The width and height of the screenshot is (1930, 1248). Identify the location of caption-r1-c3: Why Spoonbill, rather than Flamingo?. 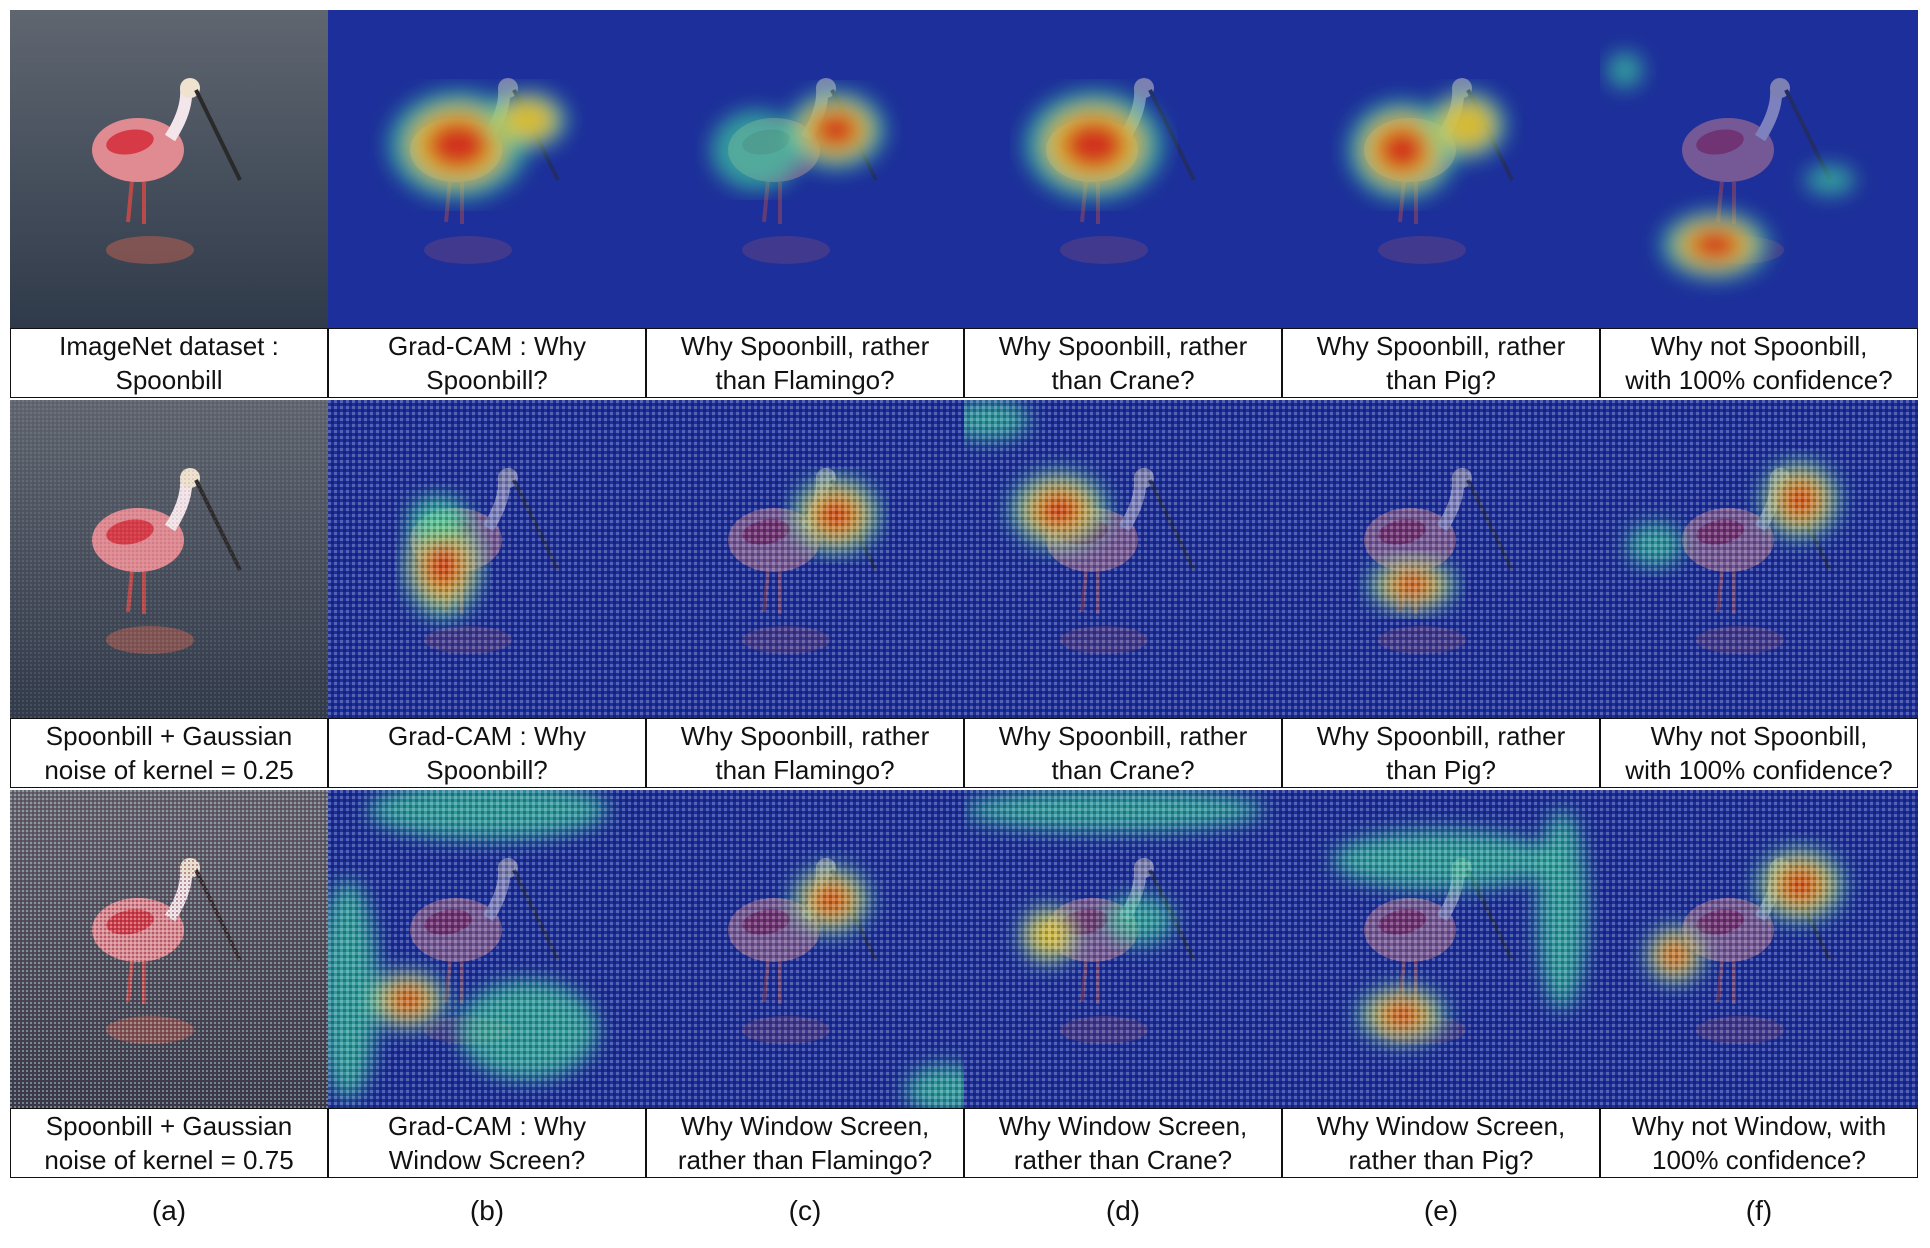
(805, 363).